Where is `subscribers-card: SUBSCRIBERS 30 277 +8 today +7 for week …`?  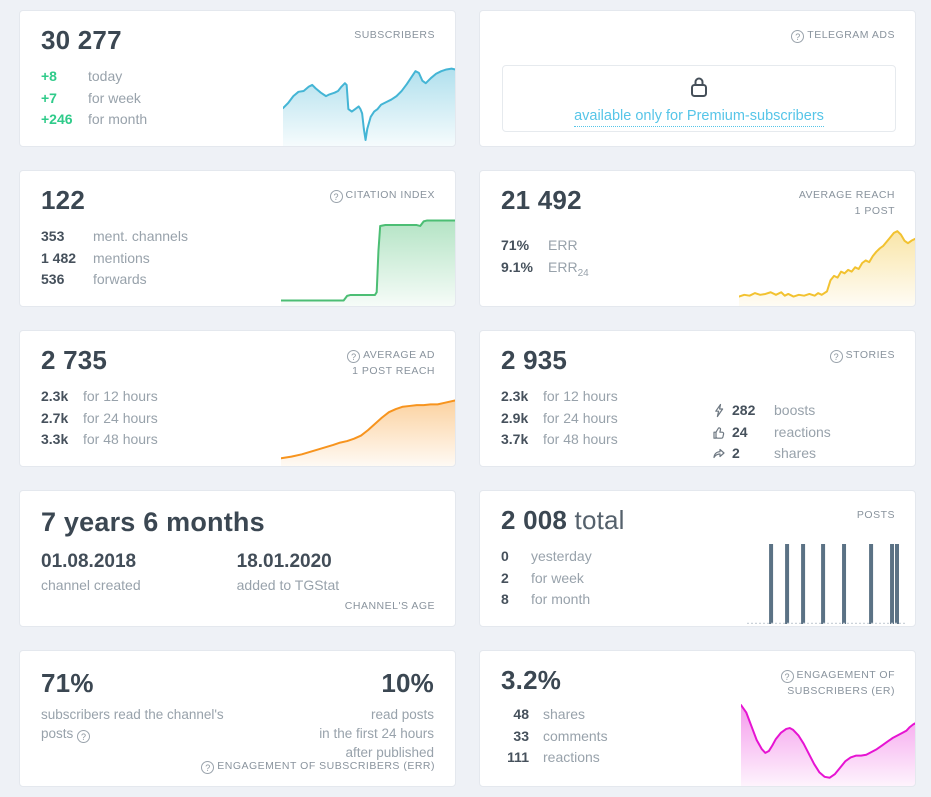
subscribers-card: SUBSCRIBERS 30 277 +8 today +7 for week … is located at coordinates (237, 78).